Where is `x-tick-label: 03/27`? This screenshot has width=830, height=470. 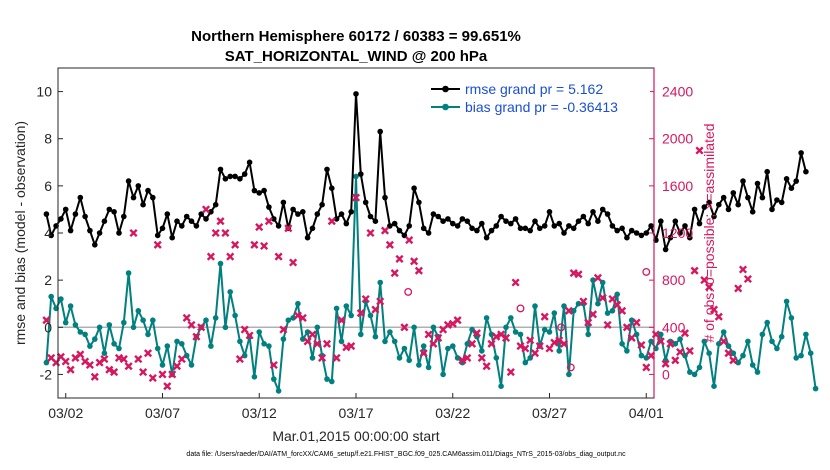 x-tick-label: 03/27 is located at coordinates (549, 413).